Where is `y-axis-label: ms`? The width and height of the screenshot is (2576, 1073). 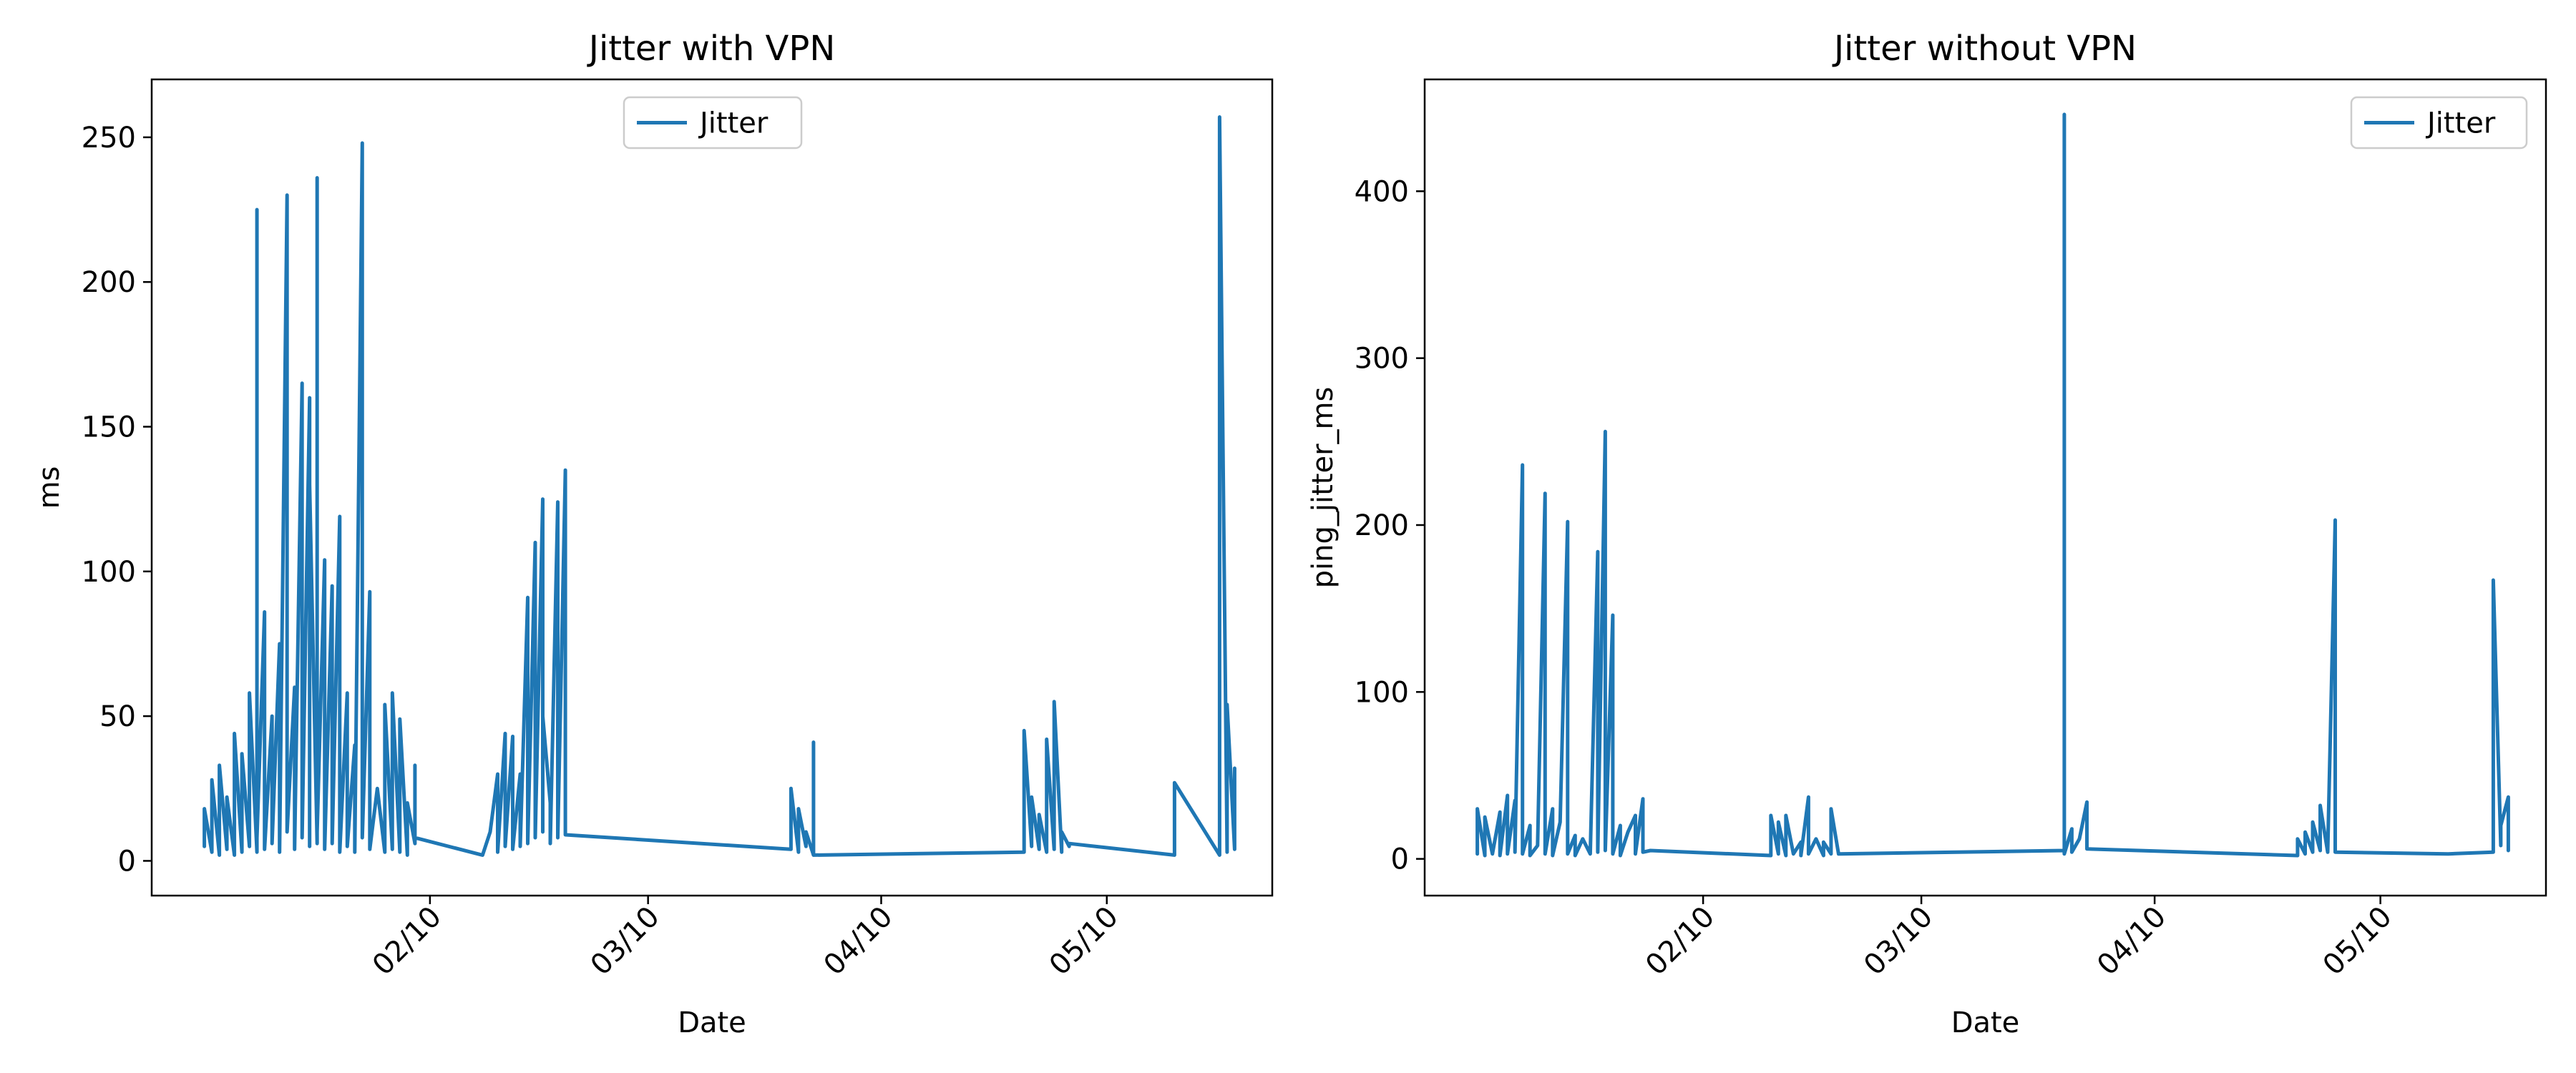
y-axis-label: ms is located at coordinates (49, 487).